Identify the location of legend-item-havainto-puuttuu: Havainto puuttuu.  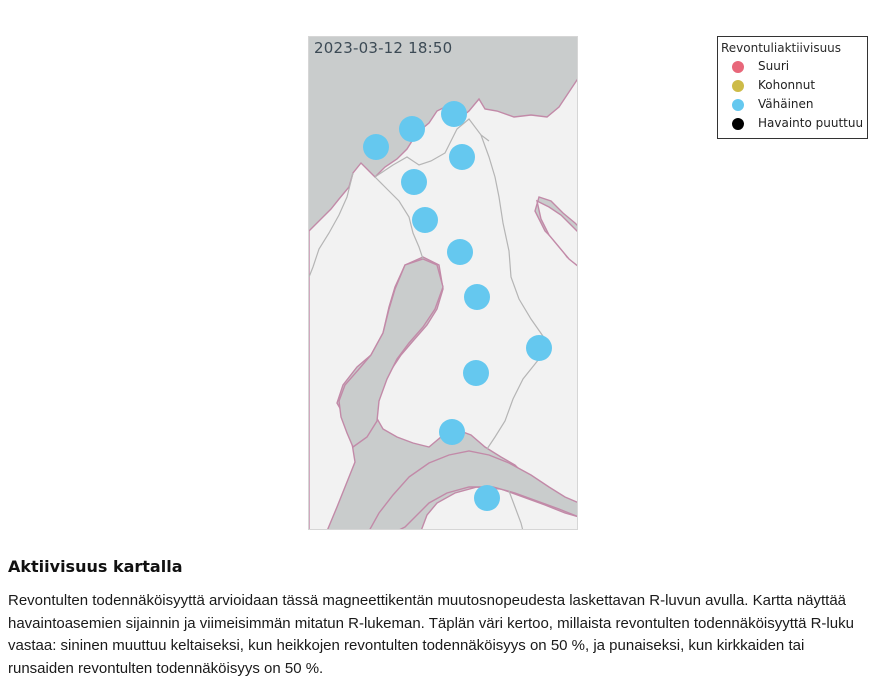
(792, 124).